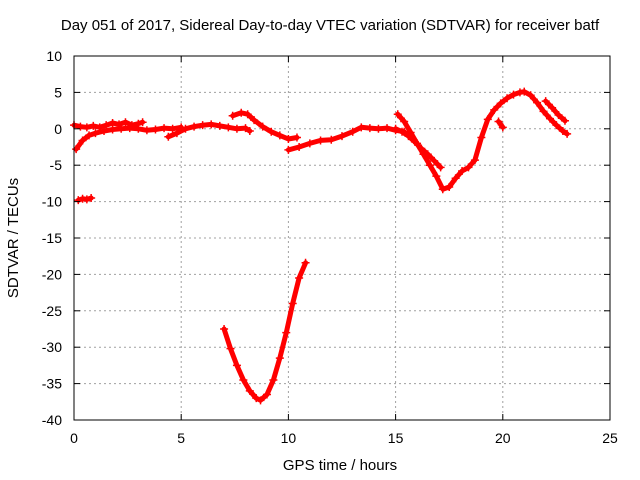  I want to click on series-track-h, so click(482, 140).